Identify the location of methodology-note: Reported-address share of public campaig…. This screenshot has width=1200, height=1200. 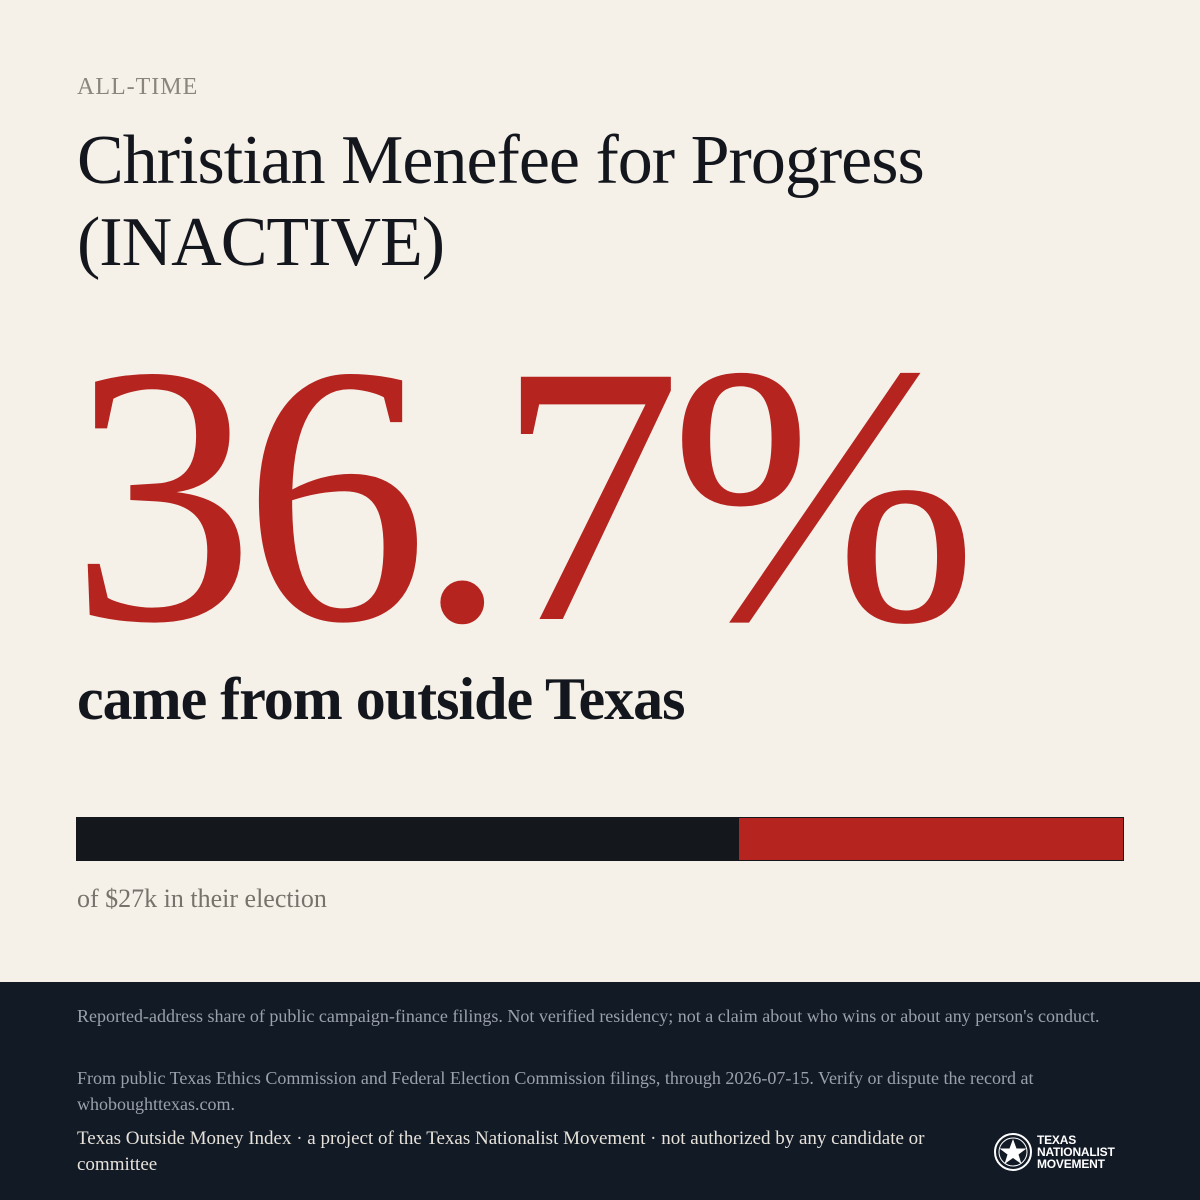
(588, 1016).